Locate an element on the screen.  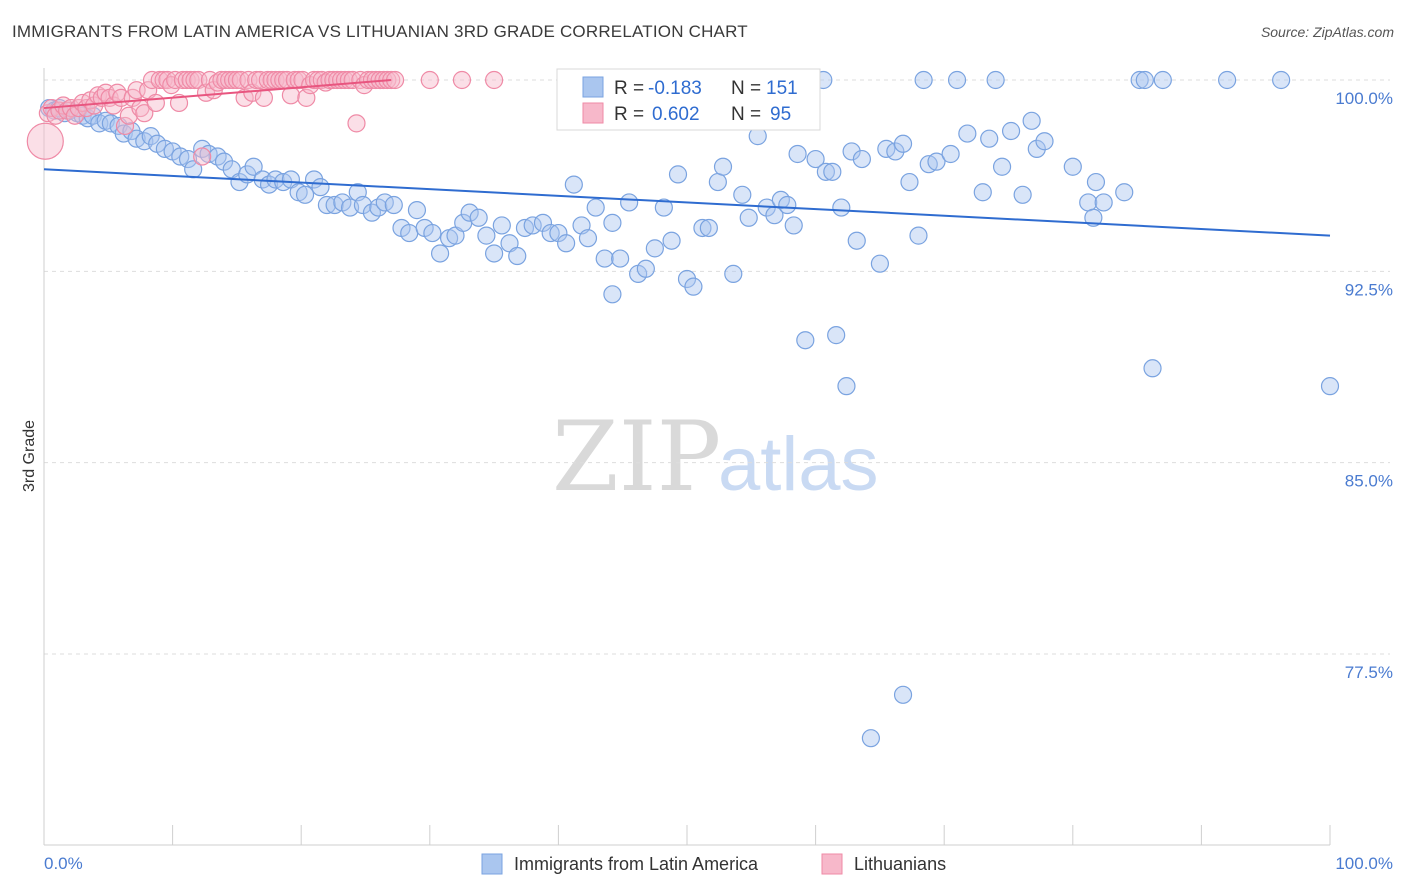
trend-line-latin-america is located at coordinates (687, 202).